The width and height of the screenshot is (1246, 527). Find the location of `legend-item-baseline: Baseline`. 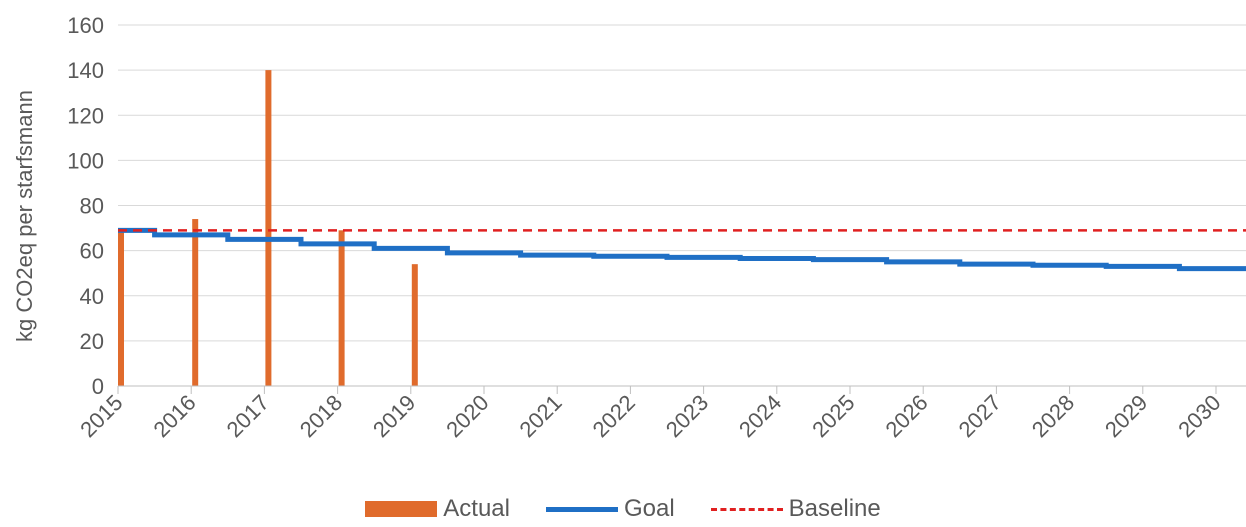

legend-item-baseline: Baseline is located at coordinates (795, 509).